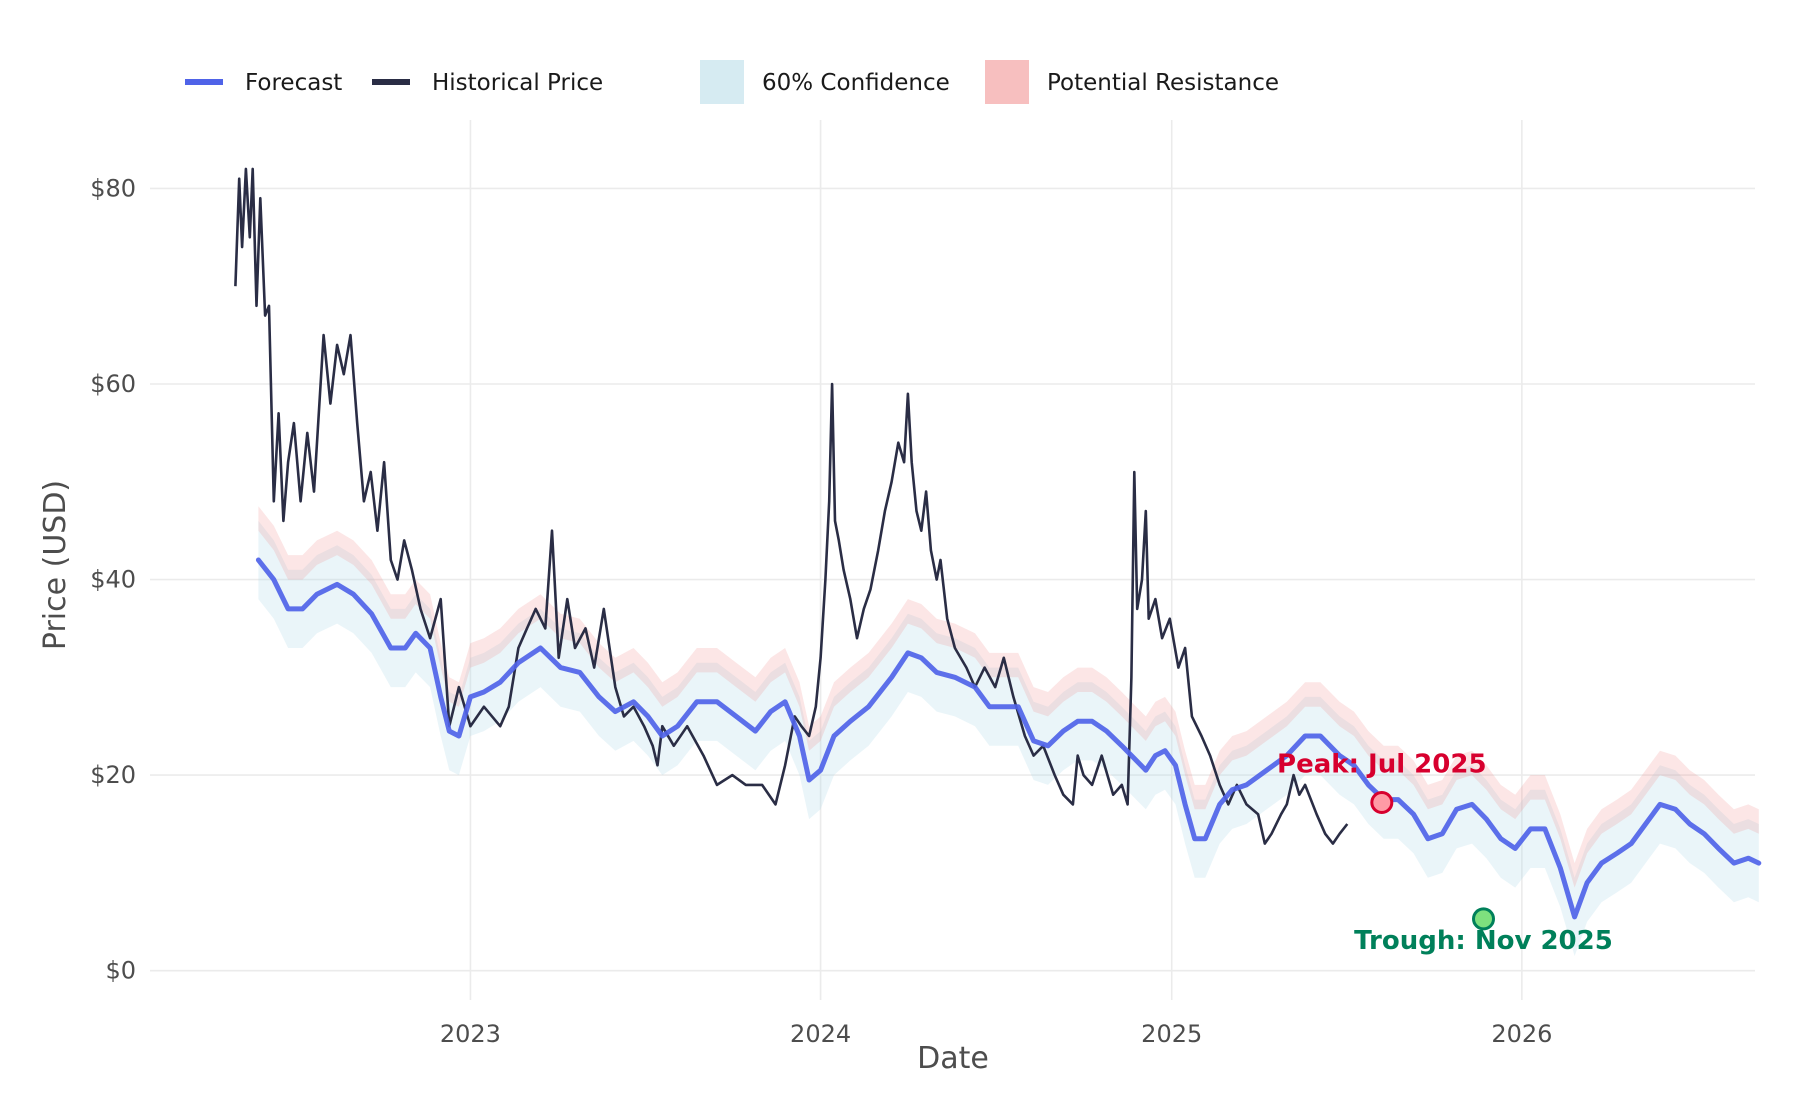  I want to click on x-tick-label: 2025, so click(1171, 1034).